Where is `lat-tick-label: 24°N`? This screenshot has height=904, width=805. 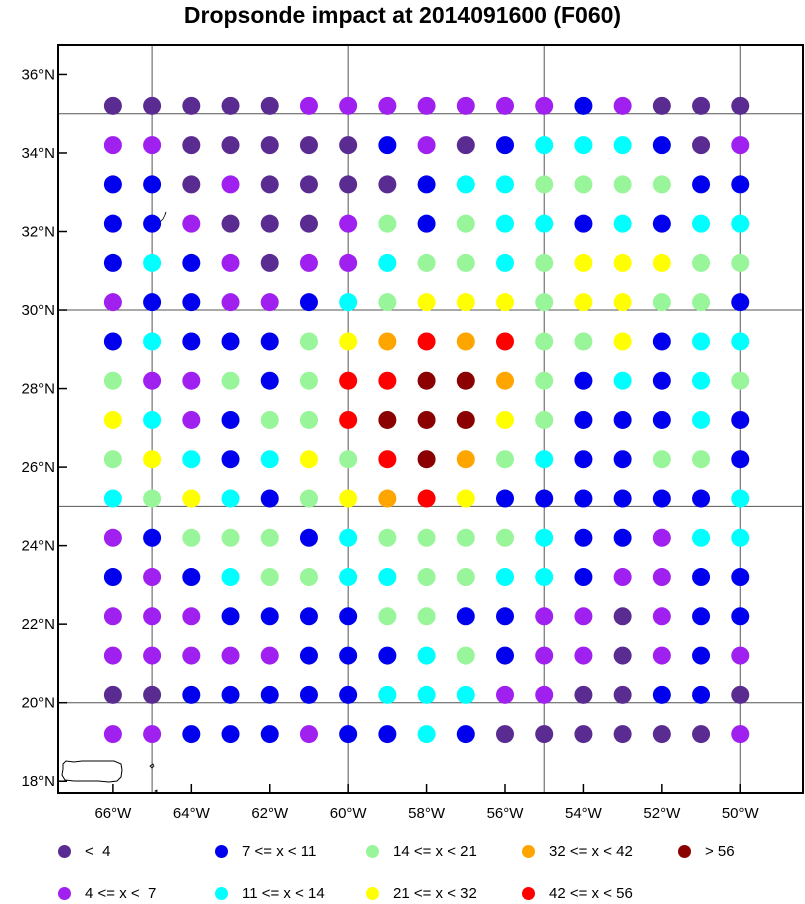 lat-tick-label: 24°N is located at coordinates (38, 546).